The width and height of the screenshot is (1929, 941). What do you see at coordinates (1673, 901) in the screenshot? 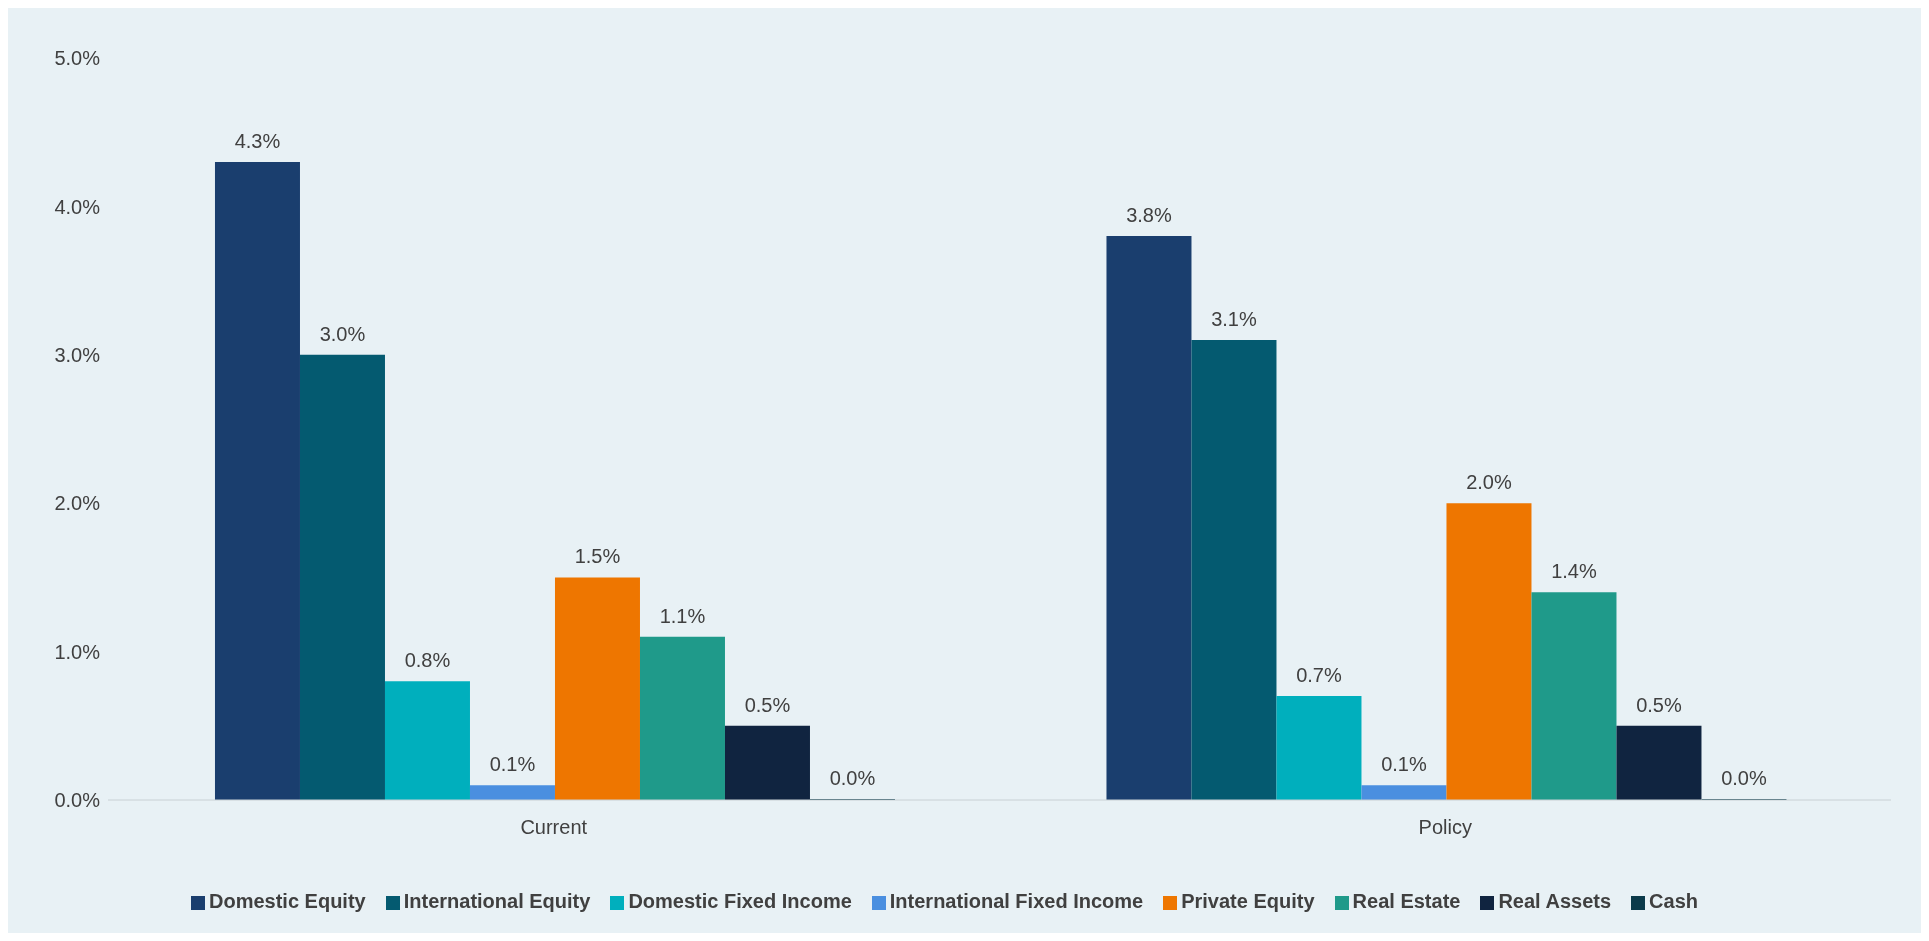
I see `legend-label: Cash` at bounding box center [1673, 901].